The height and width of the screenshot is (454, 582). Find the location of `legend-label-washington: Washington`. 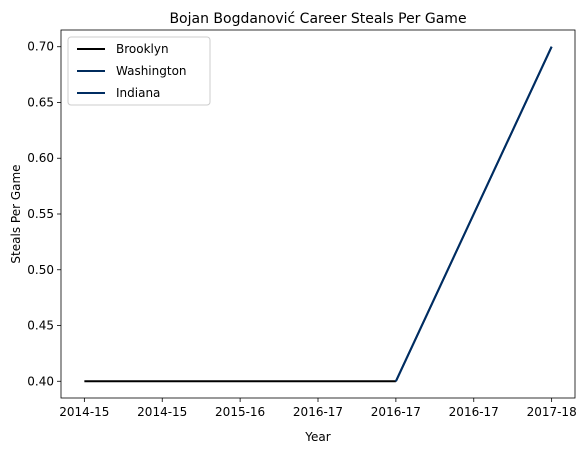

legend-label-washington: Washington is located at coordinates (151, 71).